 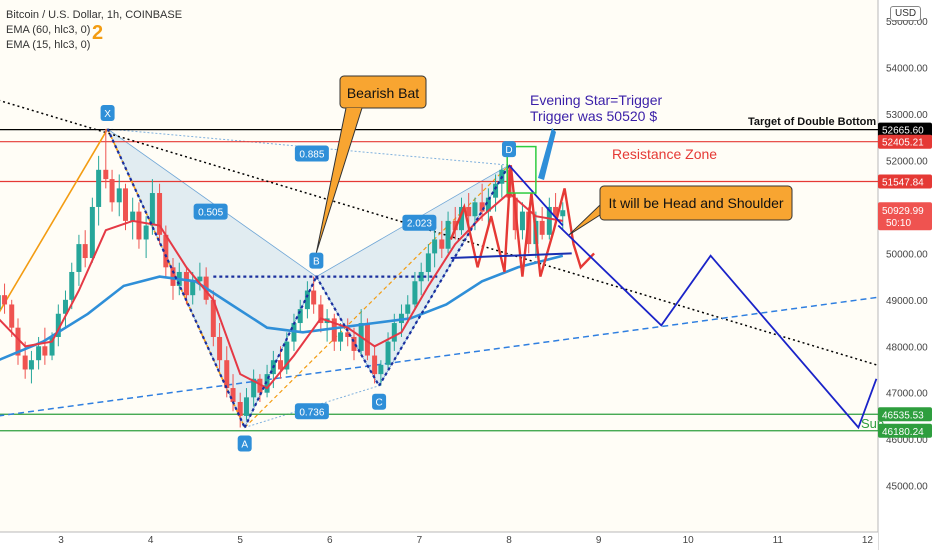 I want to click on neckline, so click(x=511, y=256).